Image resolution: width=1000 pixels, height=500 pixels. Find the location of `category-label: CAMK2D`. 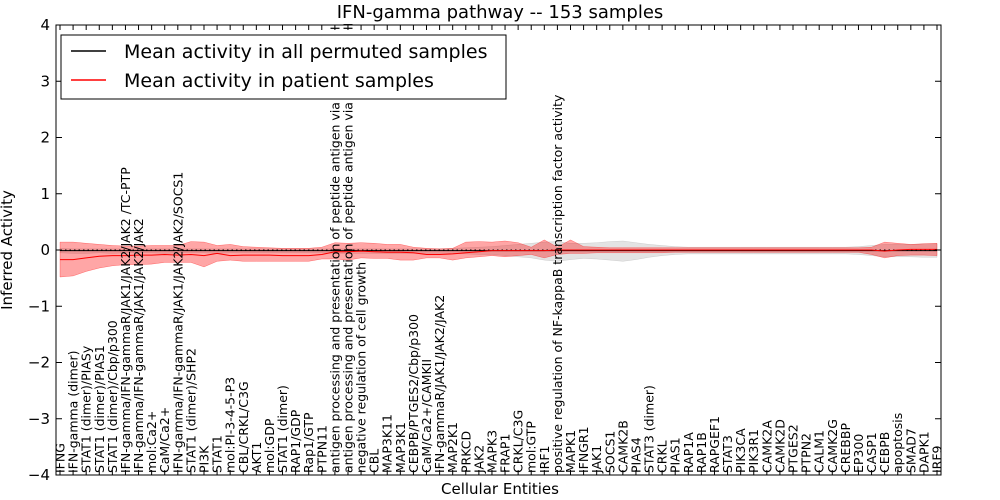

category-label: CAMK2D is located at coordinates (779, 446).